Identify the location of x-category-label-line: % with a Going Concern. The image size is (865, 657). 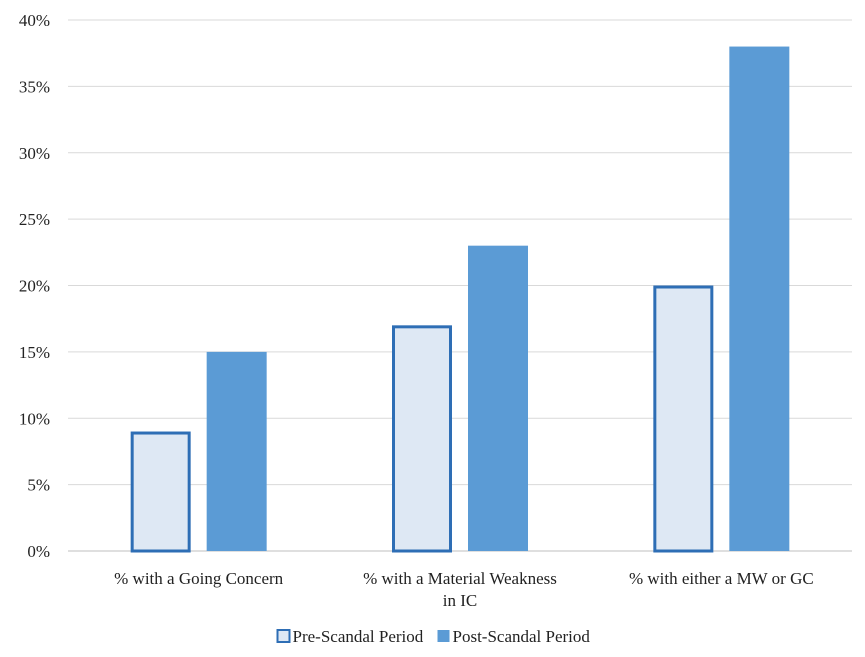
(199, 578).